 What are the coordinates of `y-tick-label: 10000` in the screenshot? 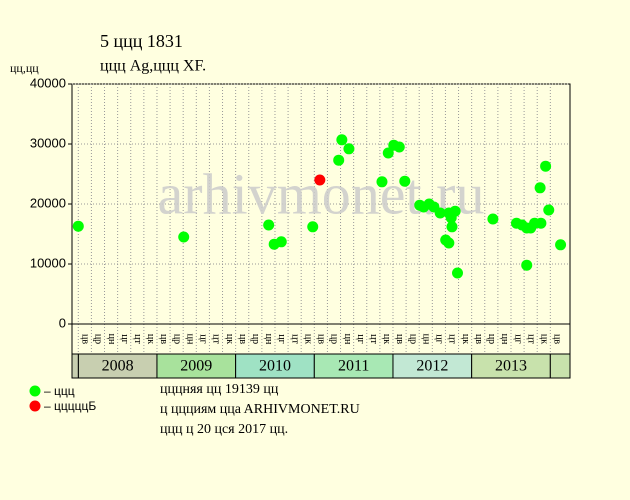 It's located at (48, 262).